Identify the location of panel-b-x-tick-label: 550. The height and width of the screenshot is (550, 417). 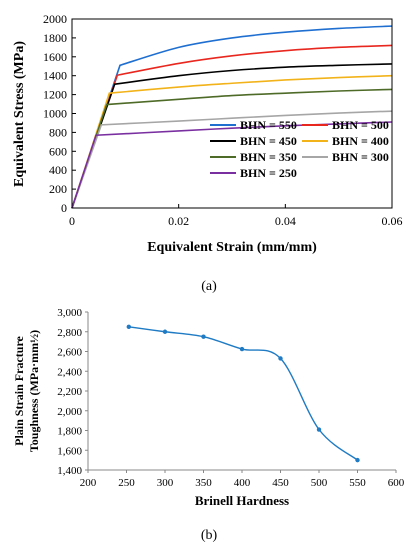
(357, 483).